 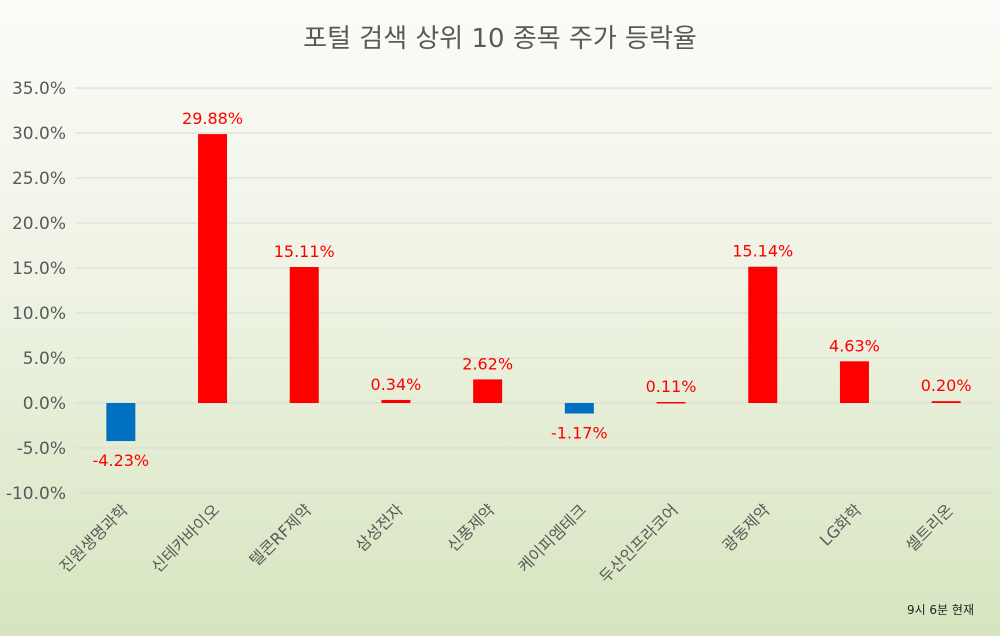 What do you see at coordinates (44, 404) in the screenshot?
I see `y-tick-label: 0.0%` at bounding box center [44, 404].